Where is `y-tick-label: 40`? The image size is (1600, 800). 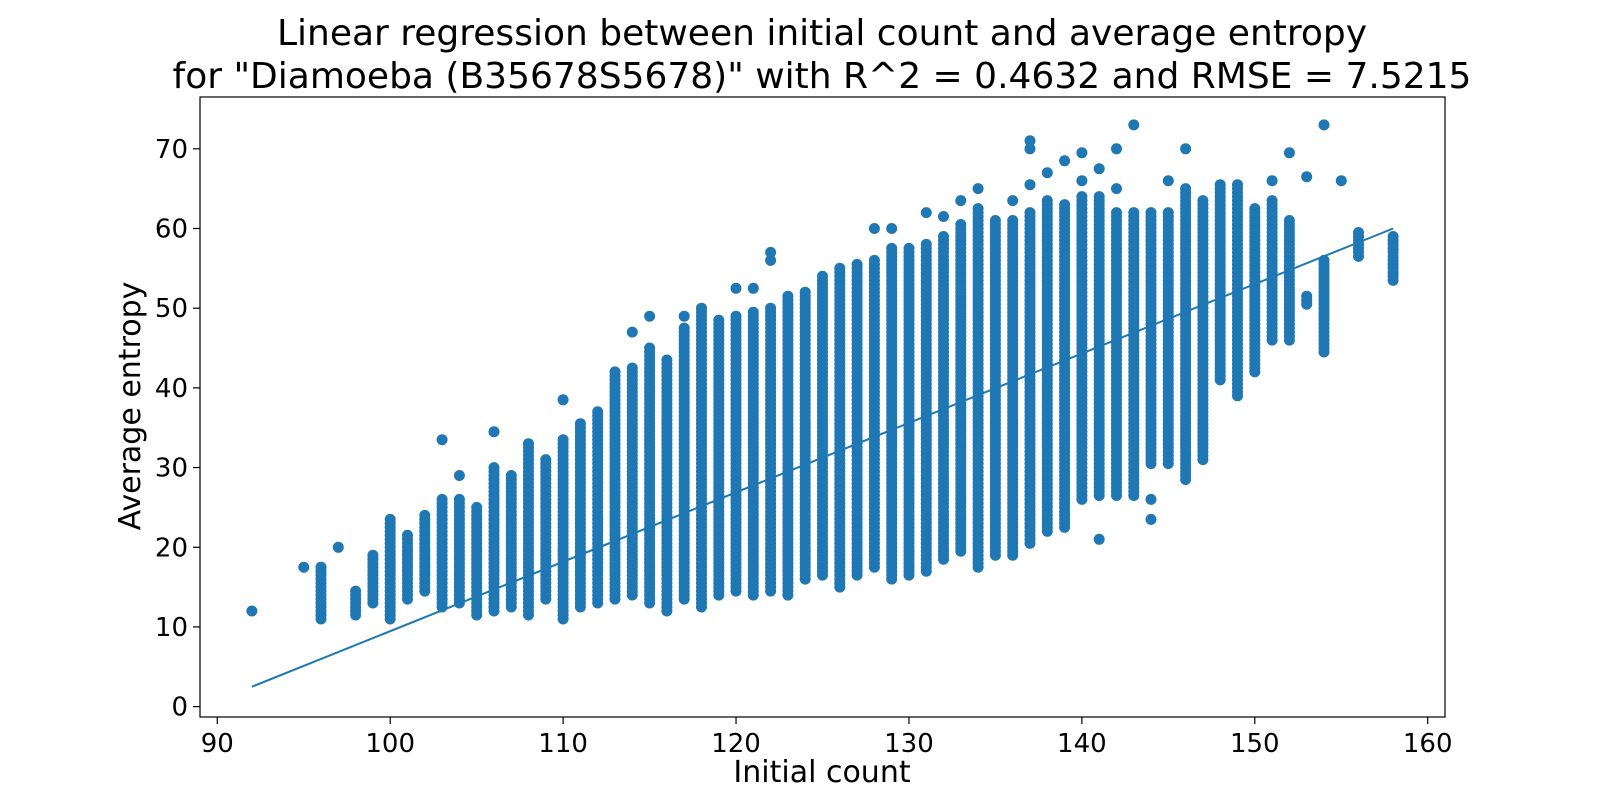 y-tick-label: 40 is located at coordinates (171, 389).